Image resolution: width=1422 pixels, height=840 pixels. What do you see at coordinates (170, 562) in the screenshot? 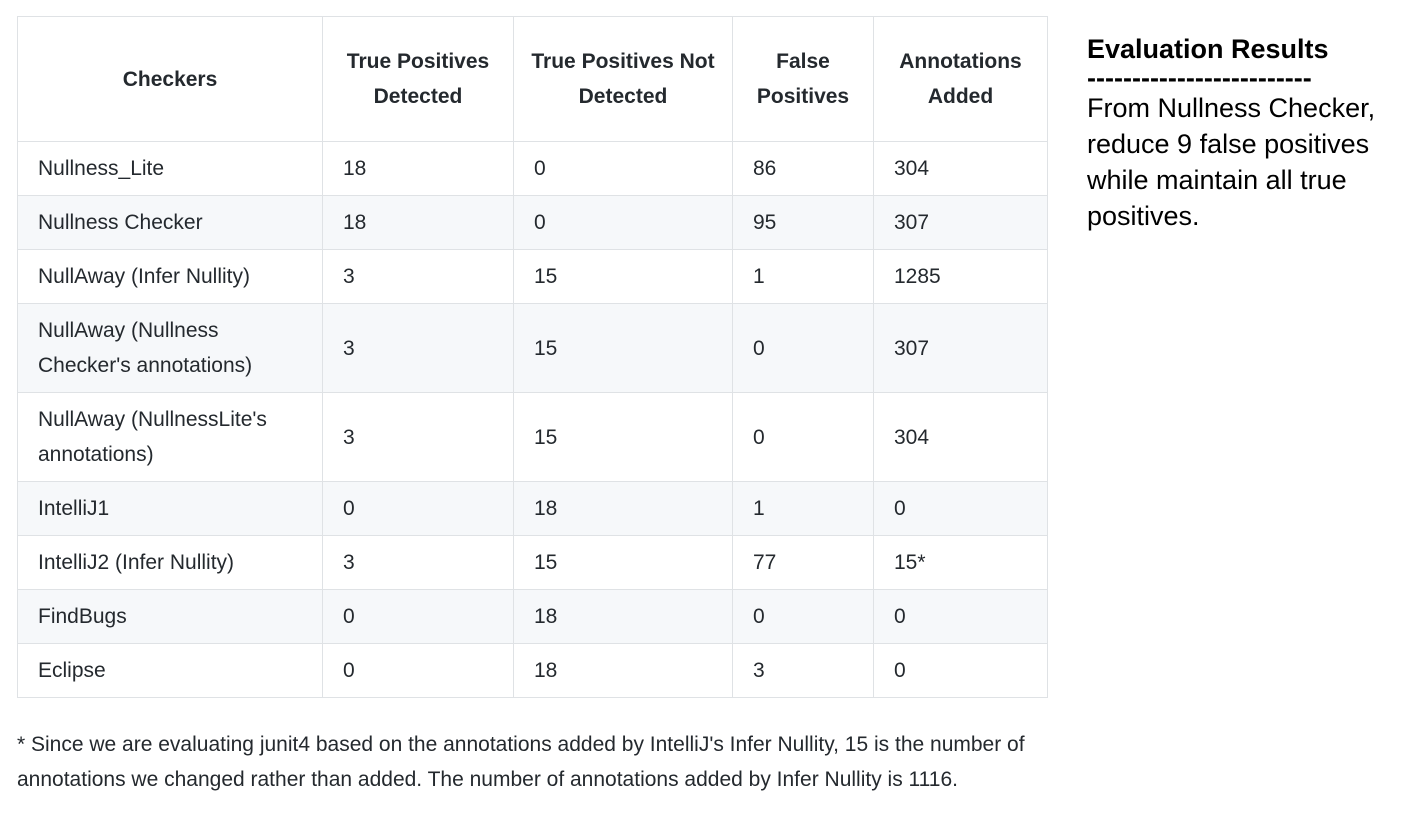
I see `cell-checker: IntelliJ2 (Infer Nullity)` at bounding box center [170, 562].